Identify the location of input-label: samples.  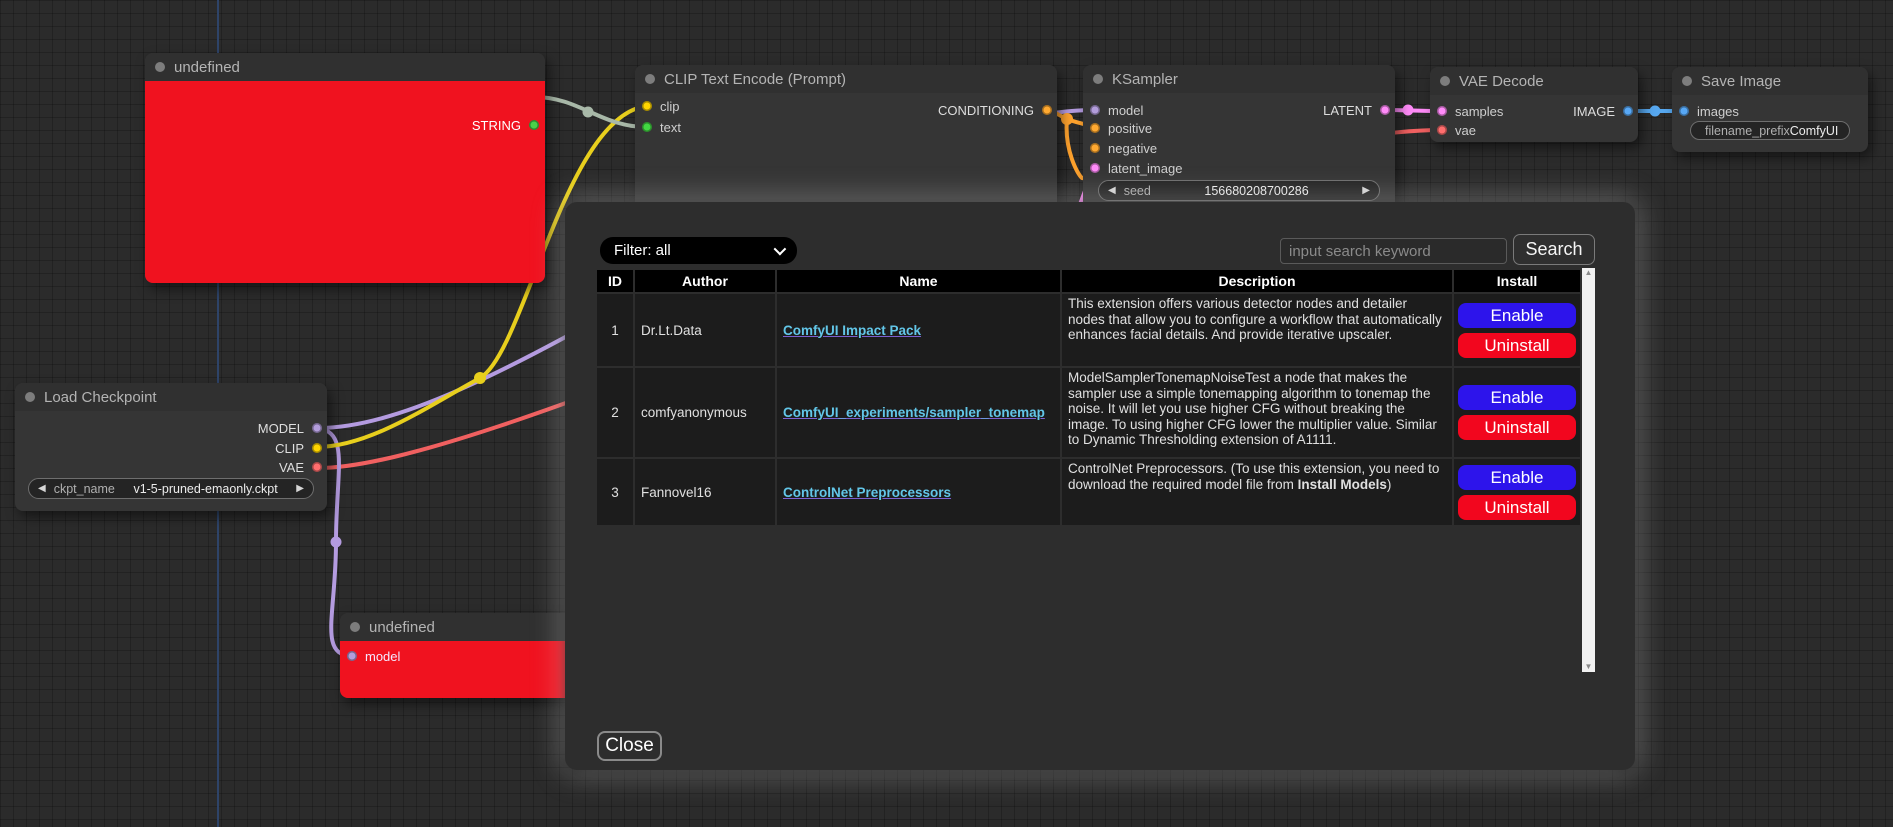
(1479, 111).